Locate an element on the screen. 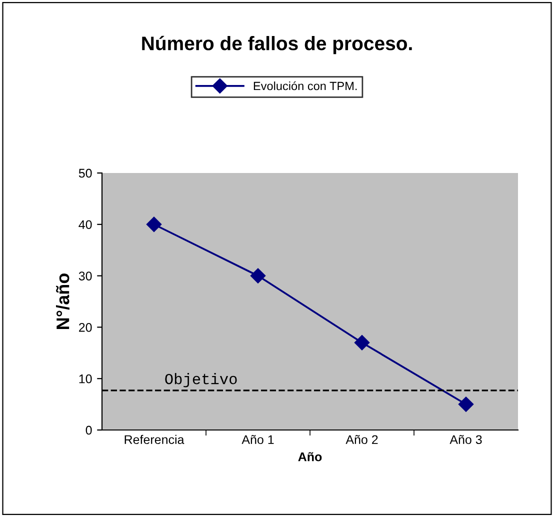 This screenshot has width=554, height=517. y-tick-label: 30 is located at coordinates (85, 276).